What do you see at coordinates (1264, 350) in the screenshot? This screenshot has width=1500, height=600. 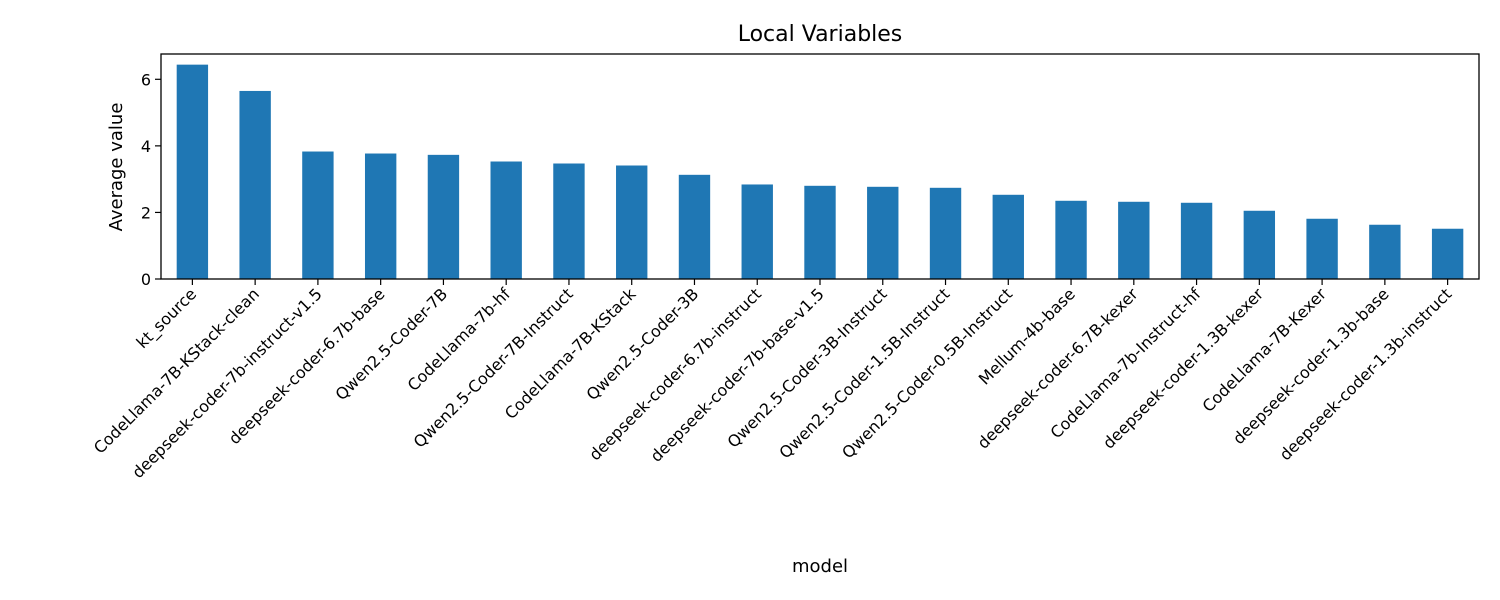 I see `x-tick-label: CodeLlama-7B-Kexer` at bounding box center [1264, 350].